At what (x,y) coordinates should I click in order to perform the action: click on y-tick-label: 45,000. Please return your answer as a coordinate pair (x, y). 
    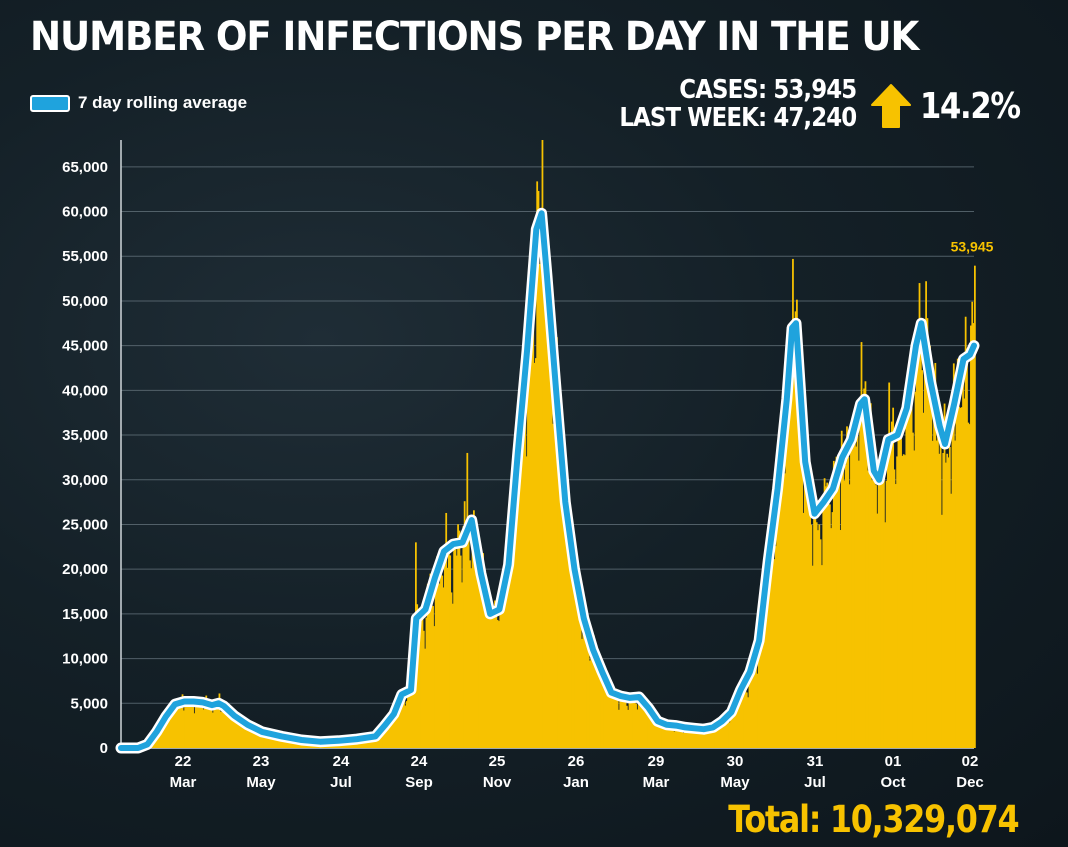
    Looking at the image, I should click on (85, 346).